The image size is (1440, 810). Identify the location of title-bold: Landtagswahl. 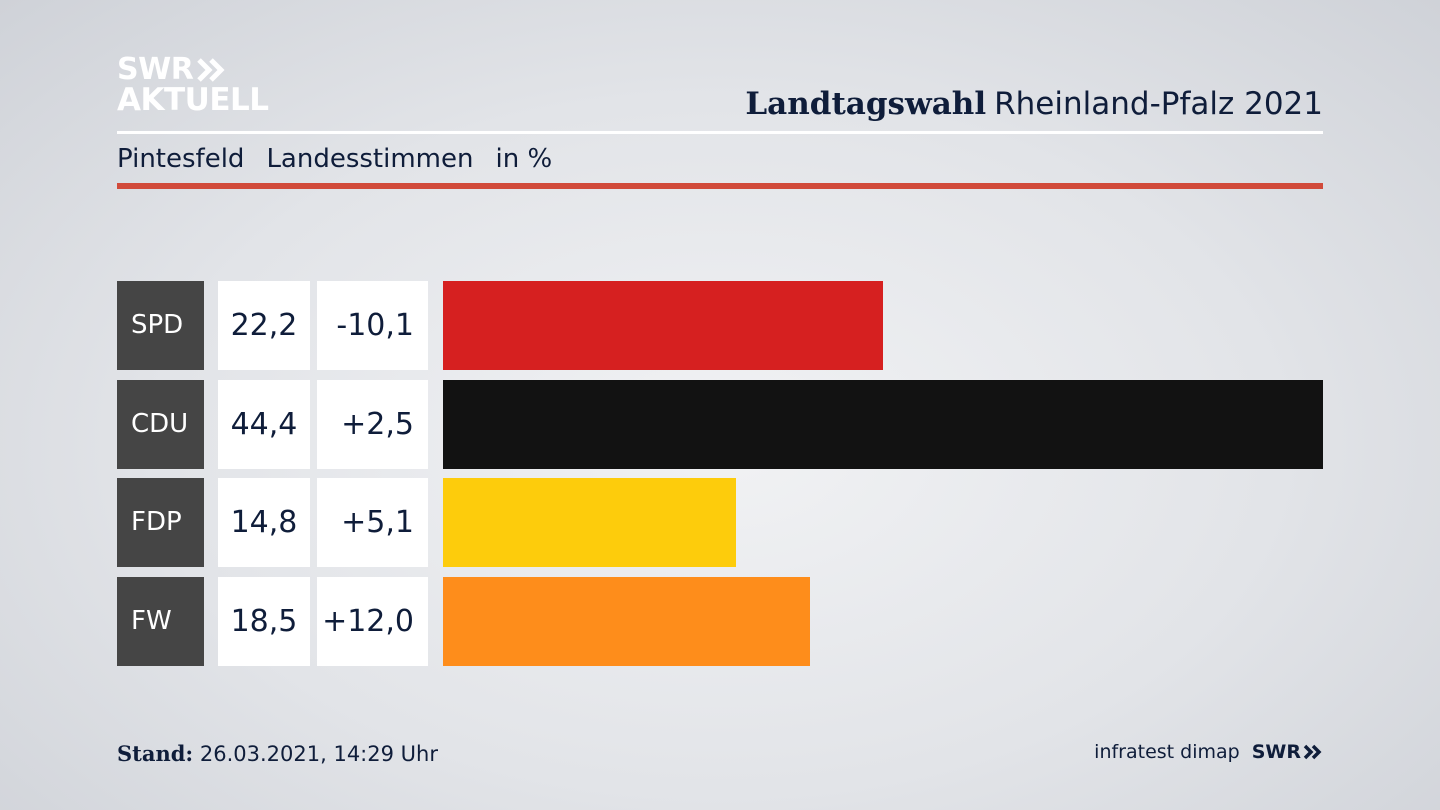
(866, 104).